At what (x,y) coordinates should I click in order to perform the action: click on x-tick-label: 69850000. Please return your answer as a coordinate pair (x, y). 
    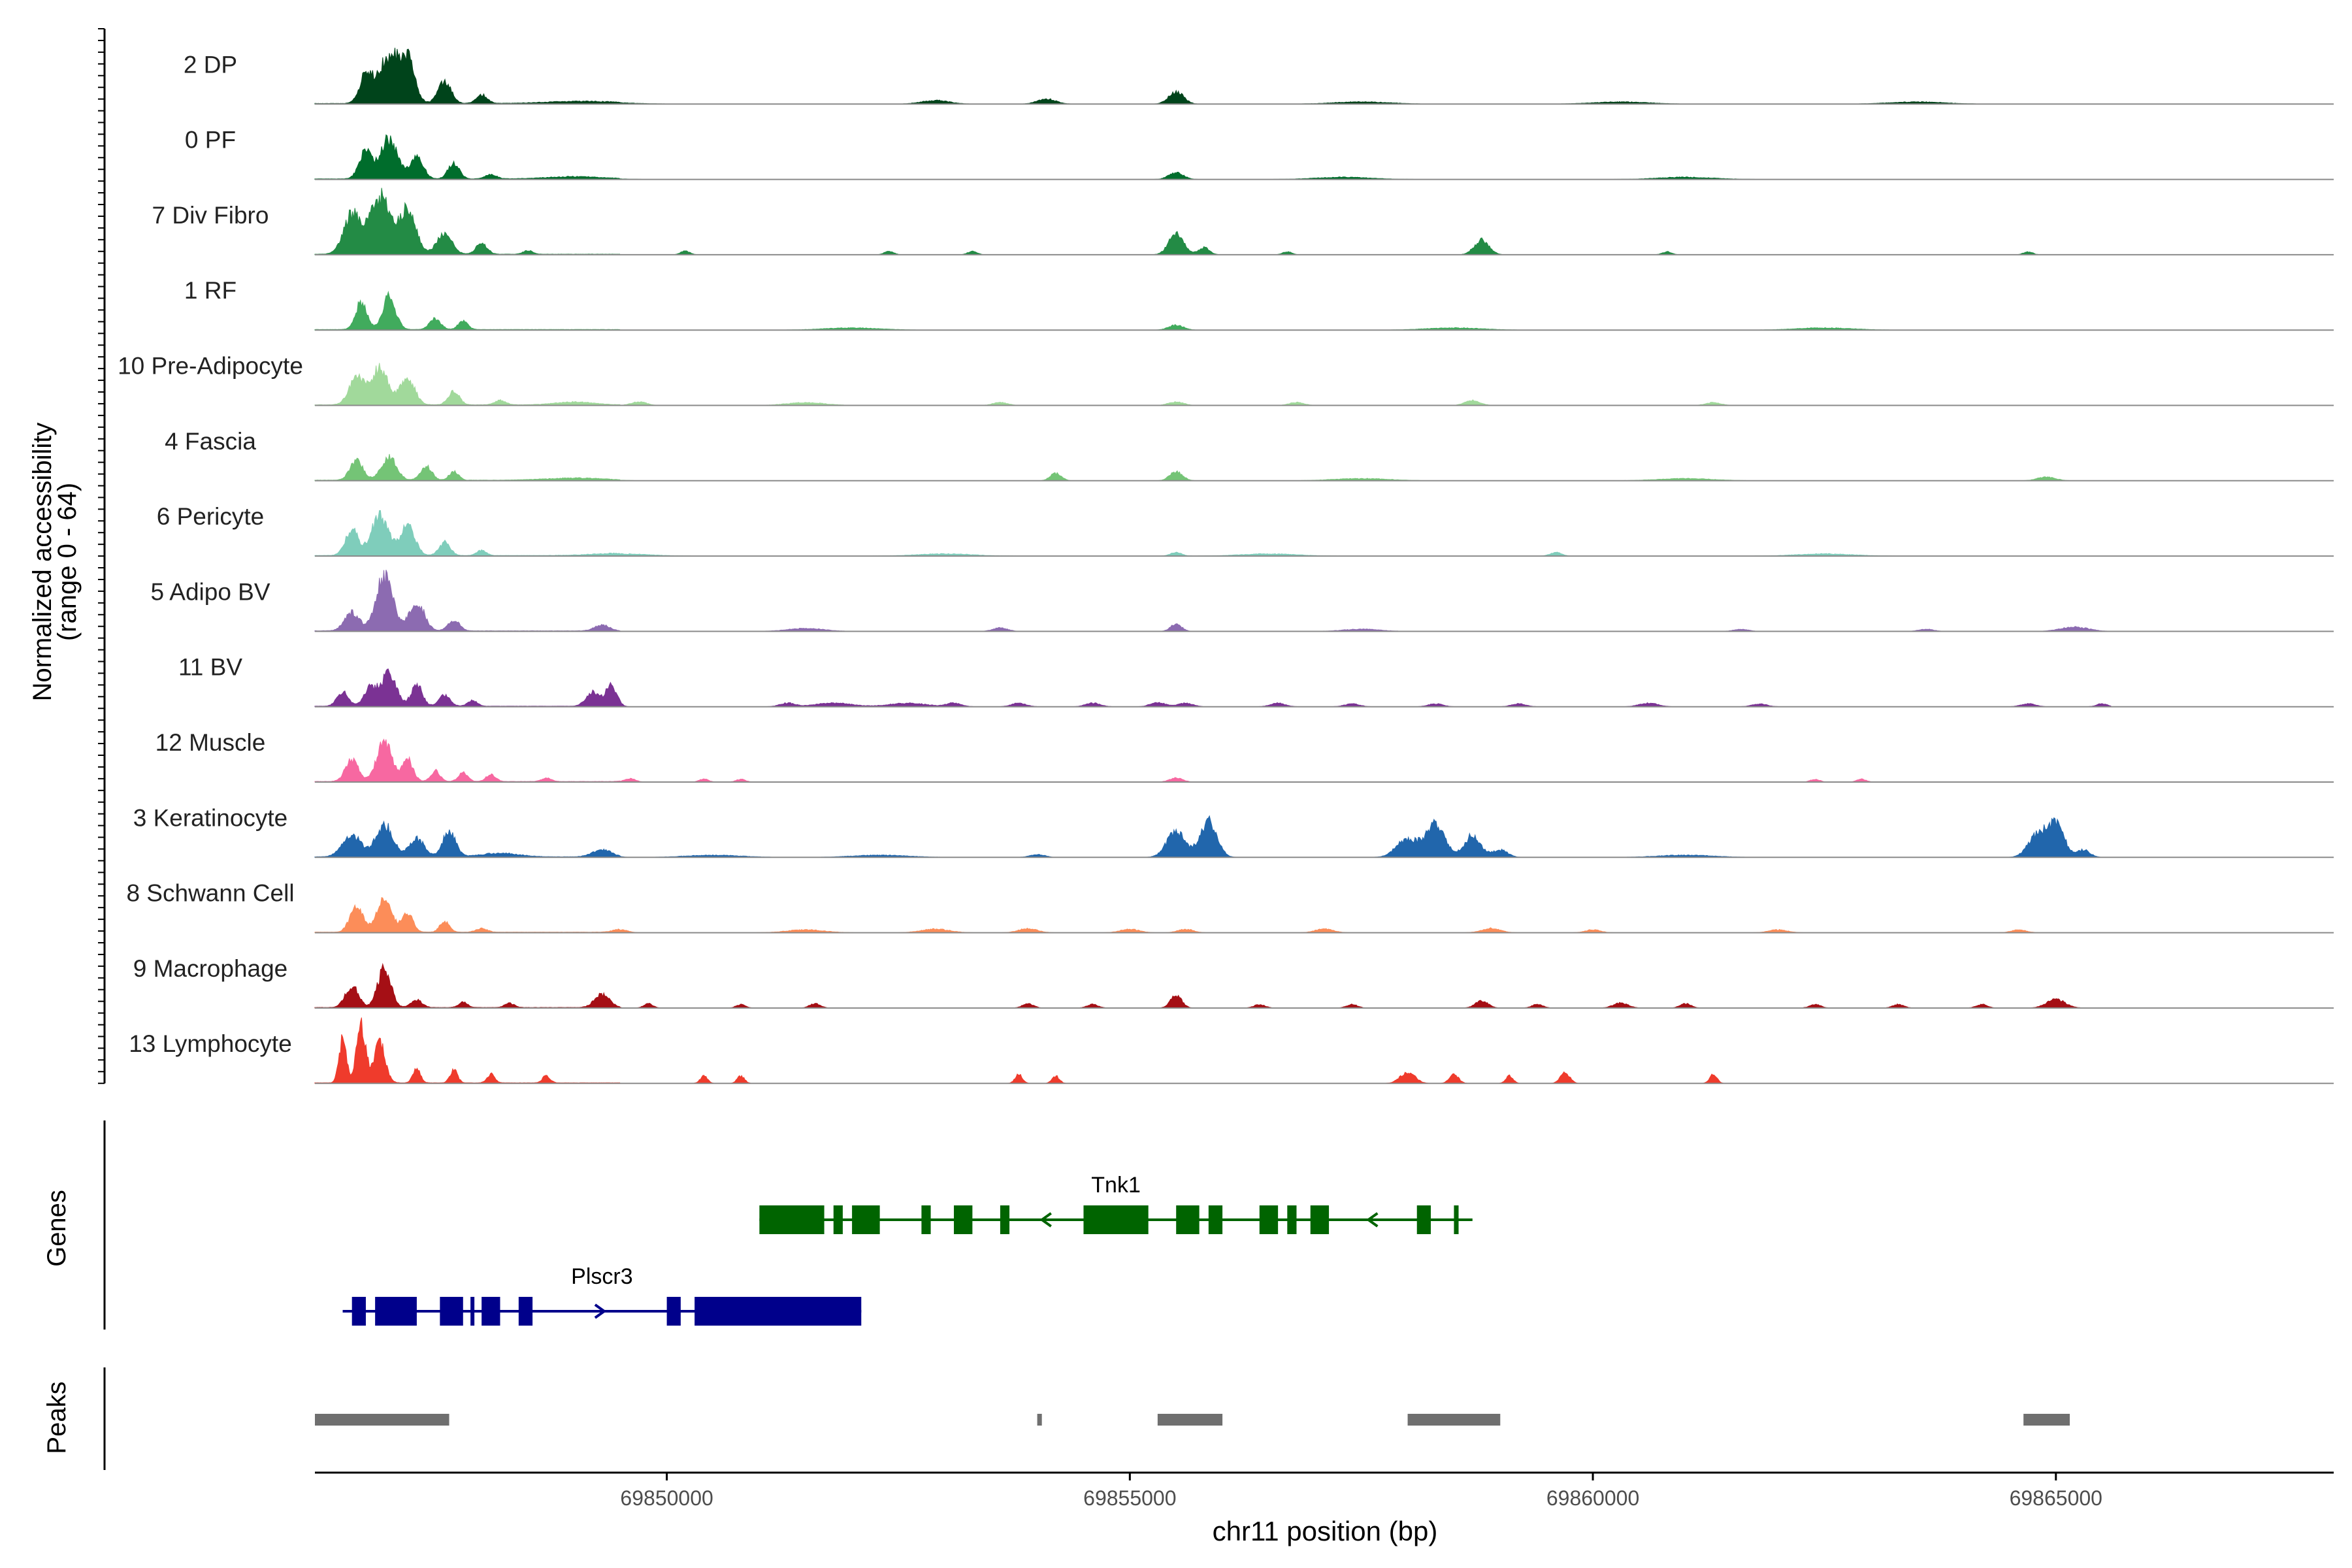
    Looking at the image, I should click on (666, 1498).